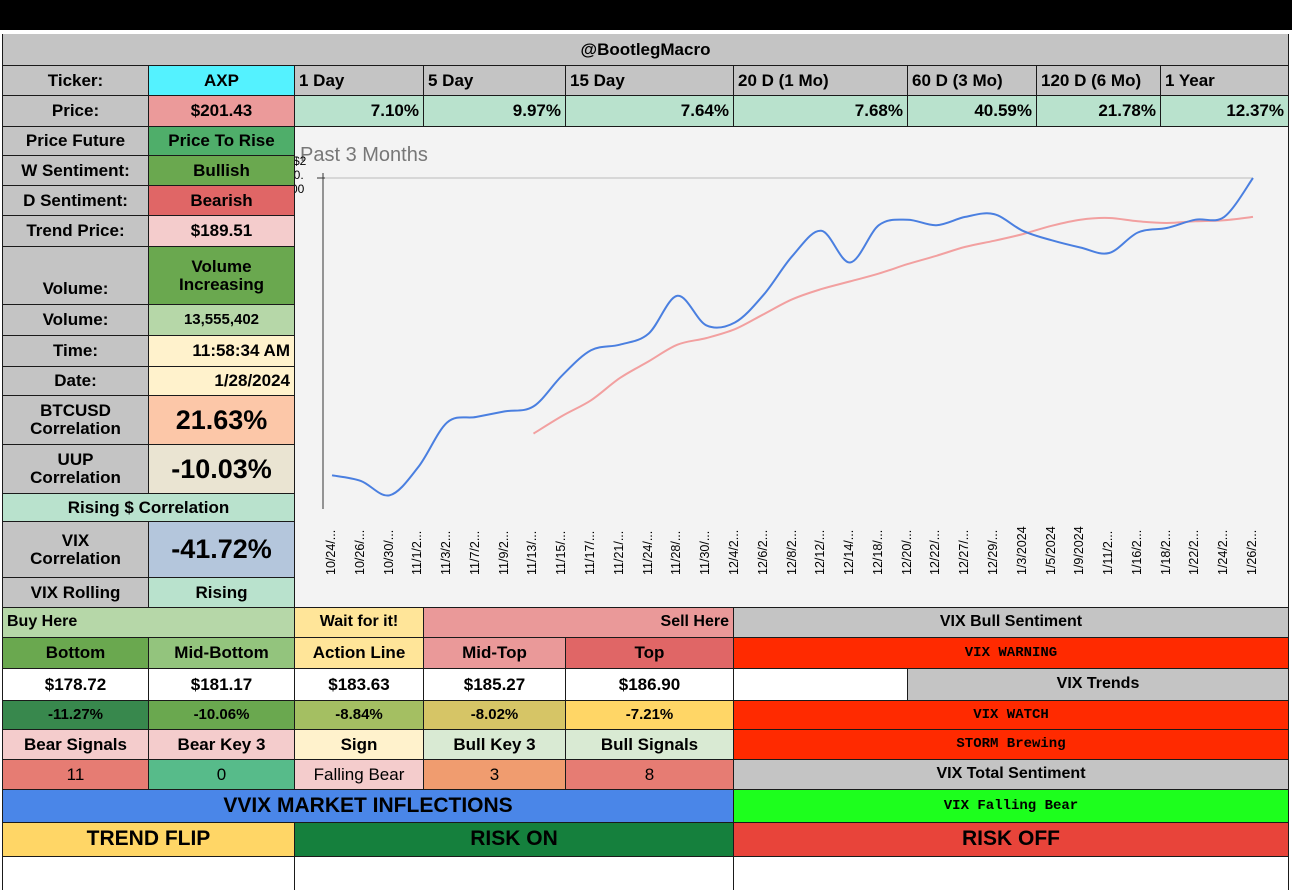 The width and height of the screenshot is (1292, 890). Describe the element at coordinates (650, 715) in the screenshot. I see `zone-pct-top: -7.21%` at that location.